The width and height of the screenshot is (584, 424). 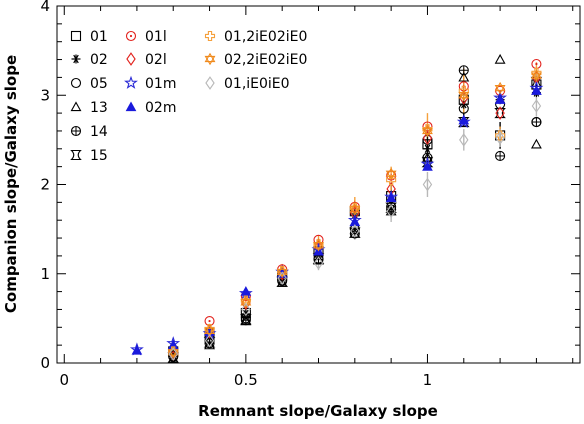 What do you see at coordinates (427, 126) in the screenshot?
I see `data-point-ring` at bounding box center [427, 126].